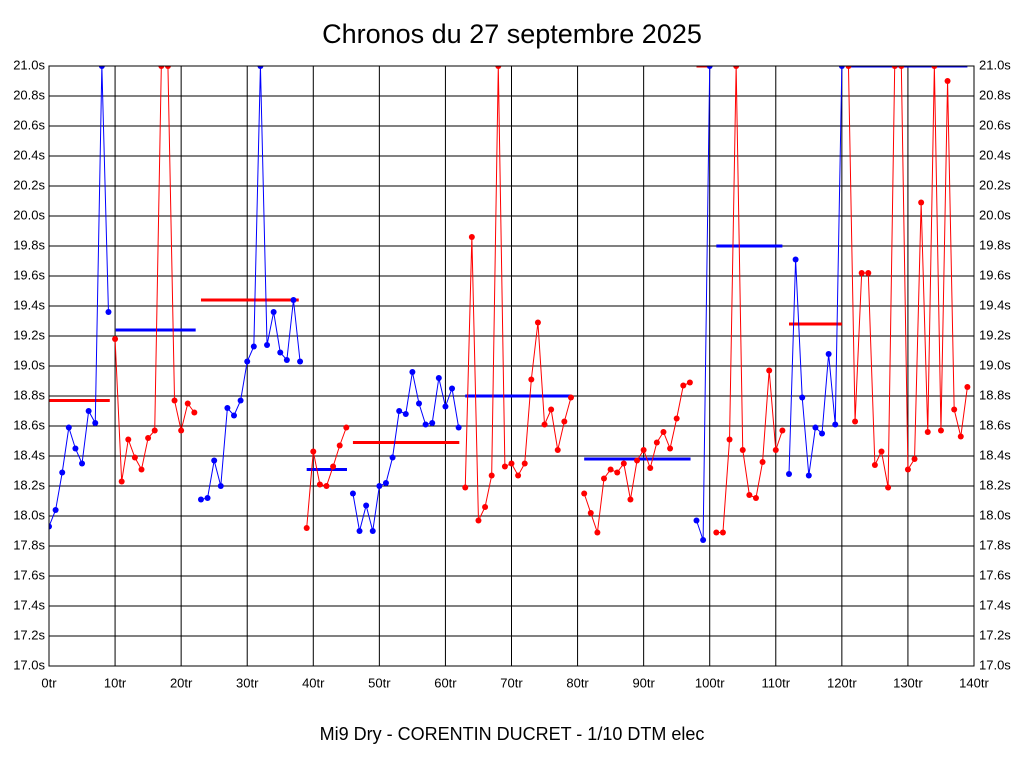  I want to click on x-tick-label: 0tr, so click(49, 682).